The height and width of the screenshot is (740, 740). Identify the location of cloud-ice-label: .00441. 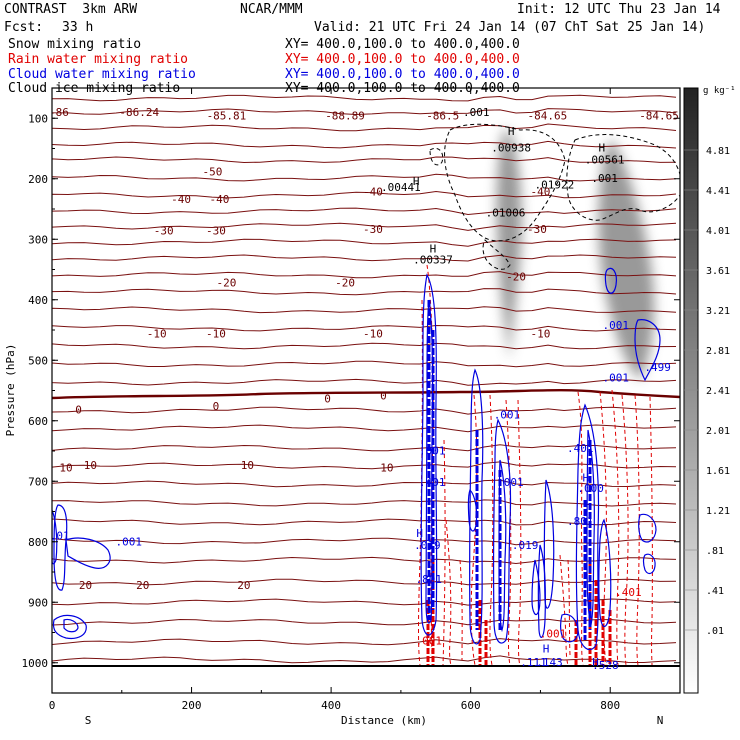
(401, 187).